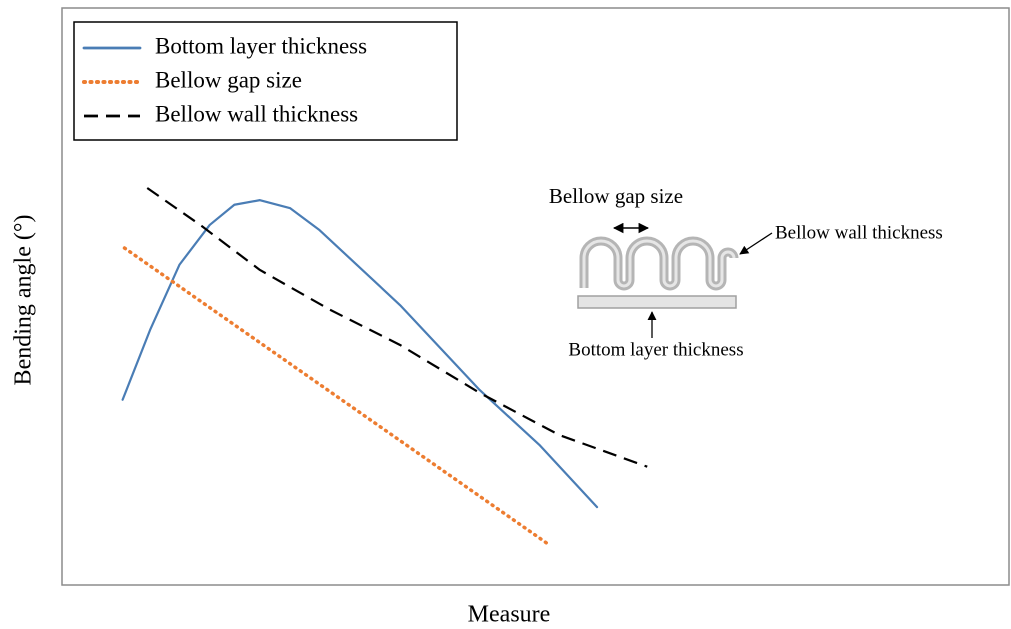 This screenshot has width=1011, height=629. Describe the element at coordinates (655, 349) in the screenshot. I see `annotation: Bottom layer thickness` at that location.